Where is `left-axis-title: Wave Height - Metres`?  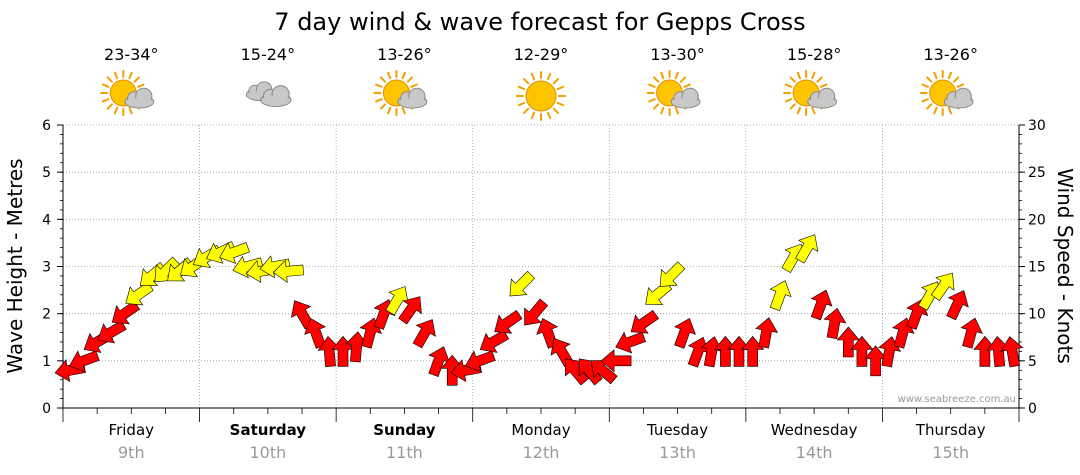 left-axis-title: Wave Height - Metres is located at coordinates (15, 265).